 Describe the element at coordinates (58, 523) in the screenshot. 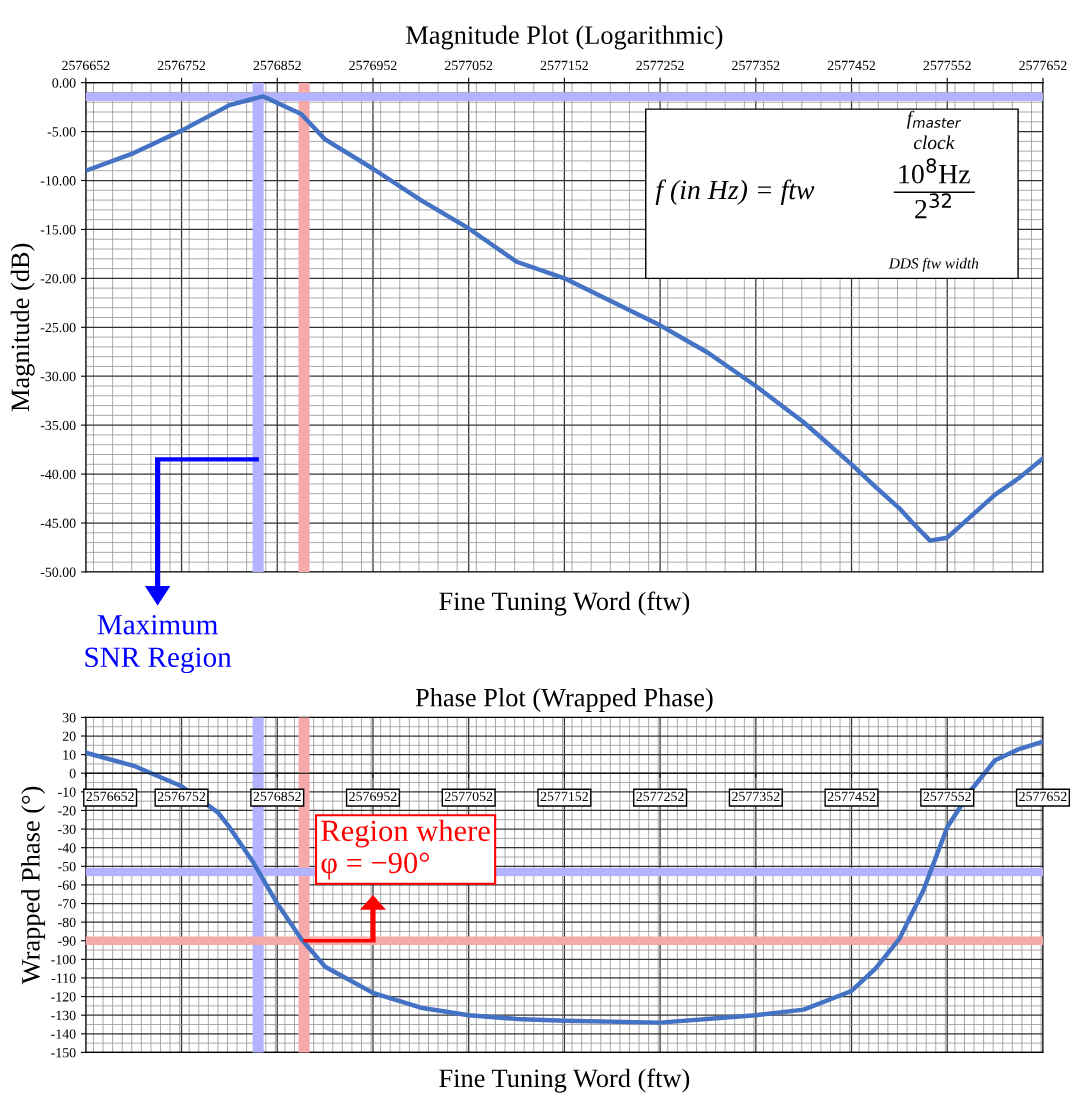

I see `y-tick-label: -45.00` at that location.